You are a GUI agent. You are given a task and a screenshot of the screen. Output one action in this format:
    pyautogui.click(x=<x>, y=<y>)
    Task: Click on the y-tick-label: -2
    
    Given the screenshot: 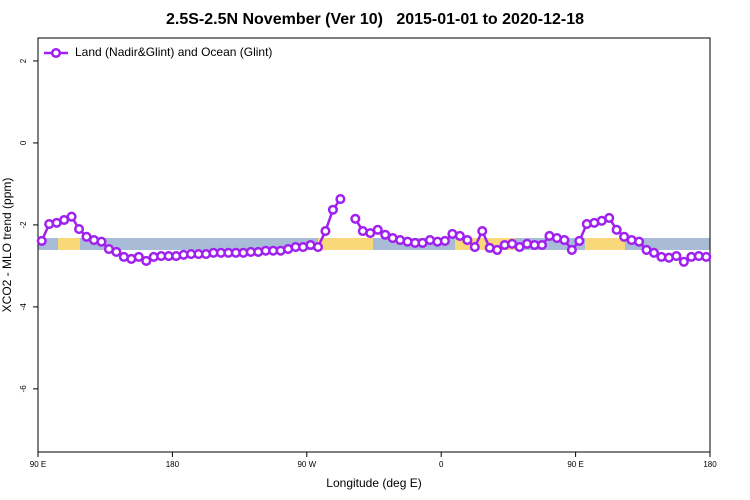 What is the action you would take?
    pyautogui.click(x=23, y=225)
    